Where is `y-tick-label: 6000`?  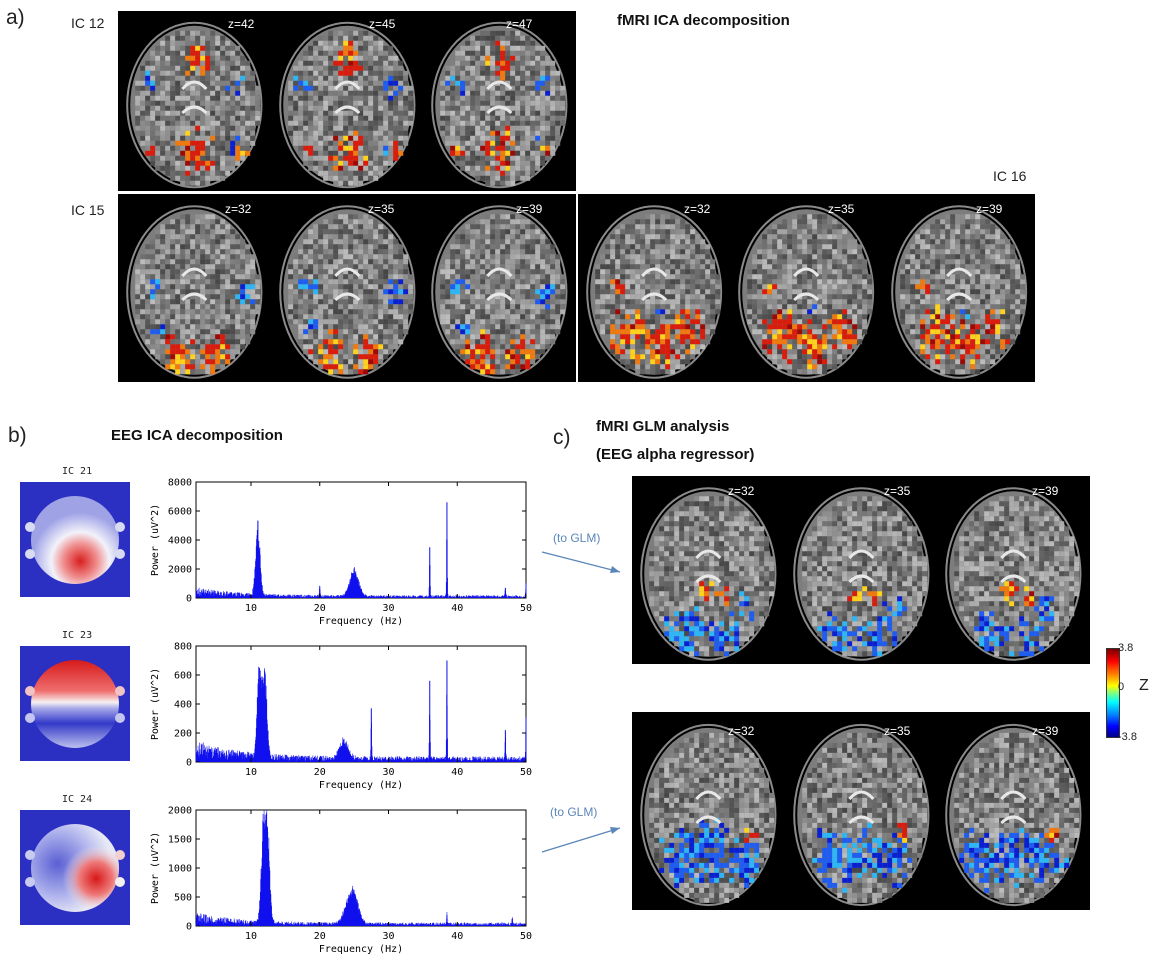 y-tick-label: 6000 is located at coordinates (180, 512).